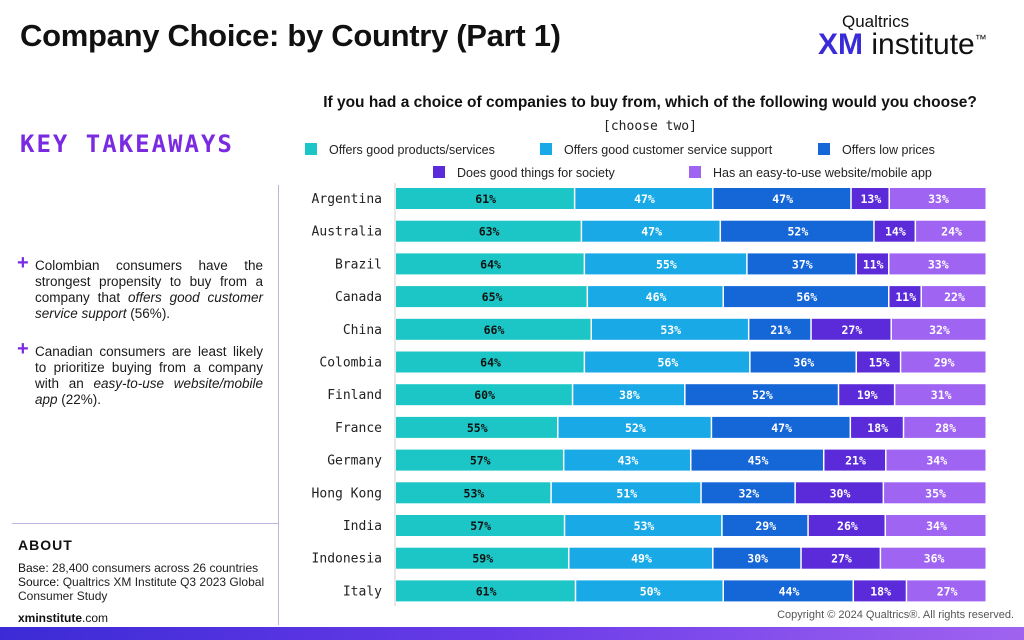 The width and height of the screenshot is (1024, 640). What do you see at coordinates (400, 150) in the screenshot?
I see `legend-item-good-products: Offers good products/services` at bounding box center [400, 150].